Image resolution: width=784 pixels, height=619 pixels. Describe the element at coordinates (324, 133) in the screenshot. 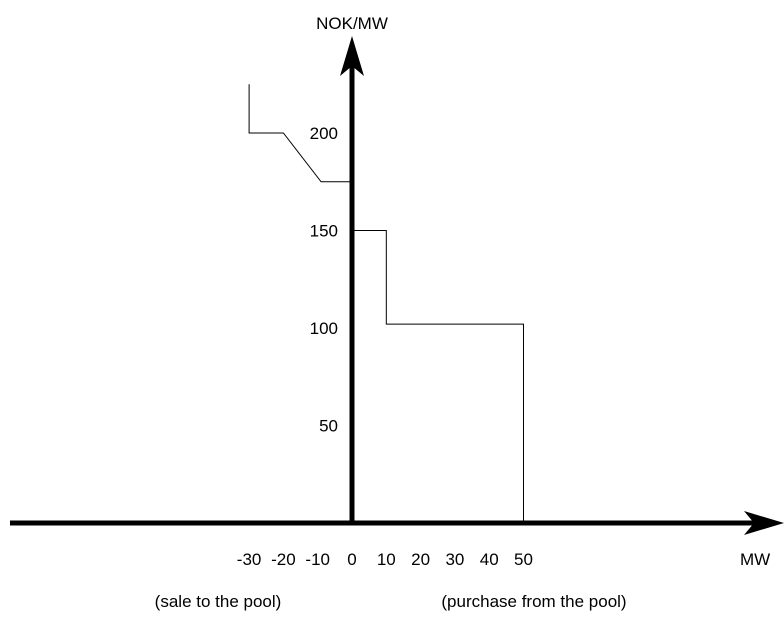

I see `y-tick-label: 200` at that location.